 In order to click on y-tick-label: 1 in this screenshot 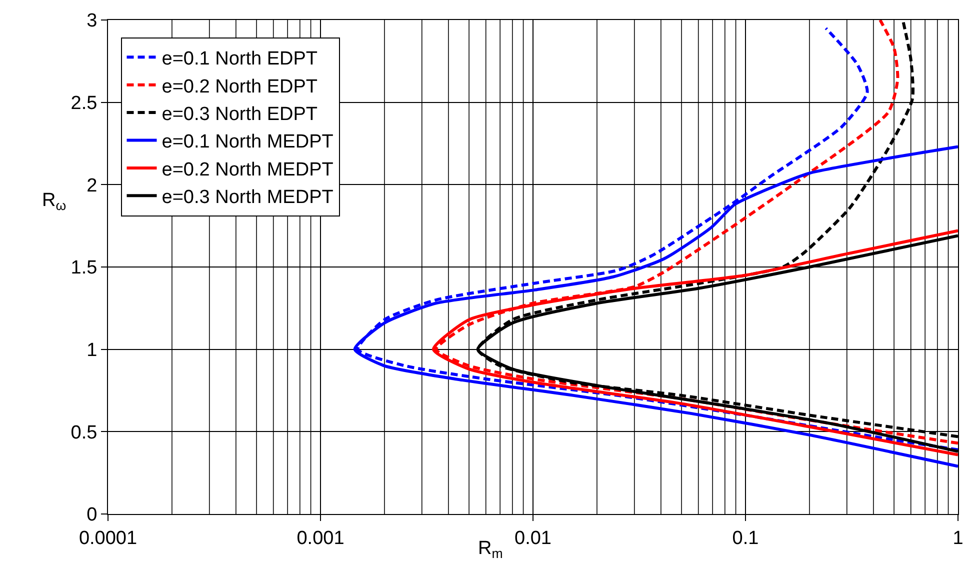, I will do `click(92, 350)`.